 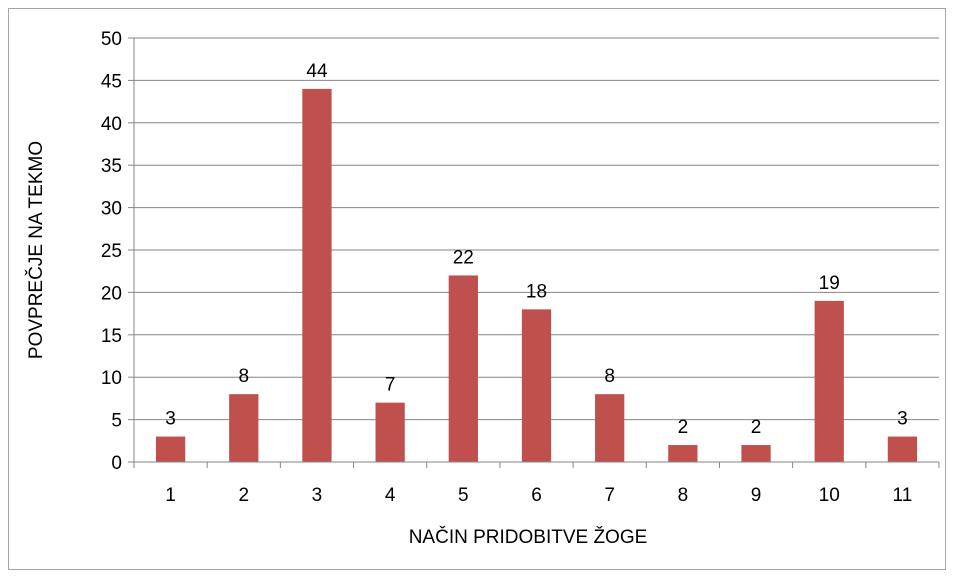 What do you see at coordinates (111, 81) in the screenshot?
I see `y-tick-label: 45` at bounding box center [111, 81].